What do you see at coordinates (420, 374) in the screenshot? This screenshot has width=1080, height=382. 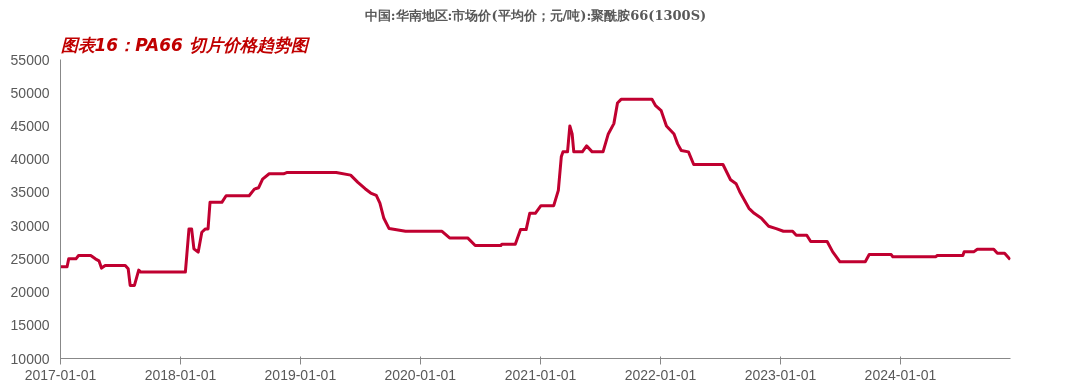 I see `x-tick-label: 2020-01-01` at bounding box center [420, 374].